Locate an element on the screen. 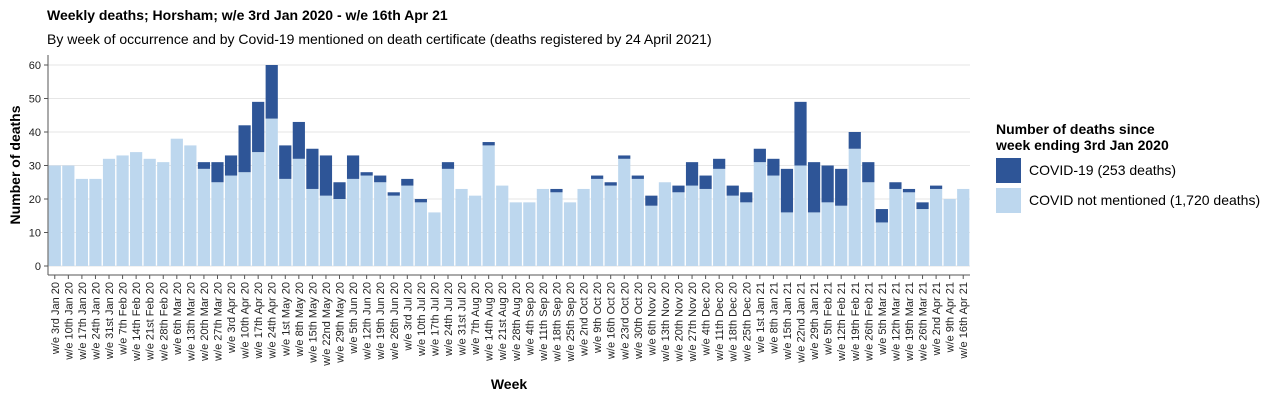  x-tick-label: w/e 4th Dec 20 is located at coordinates (707, 319).